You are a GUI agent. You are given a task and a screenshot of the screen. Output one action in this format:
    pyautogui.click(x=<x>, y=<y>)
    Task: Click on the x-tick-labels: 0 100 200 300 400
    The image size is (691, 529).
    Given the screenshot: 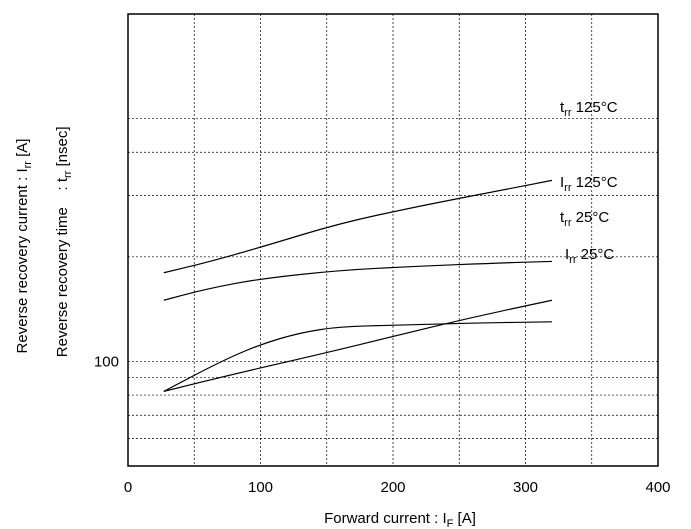 What is the action you would take?
    pyautogui.click(x=397, y=487)
    